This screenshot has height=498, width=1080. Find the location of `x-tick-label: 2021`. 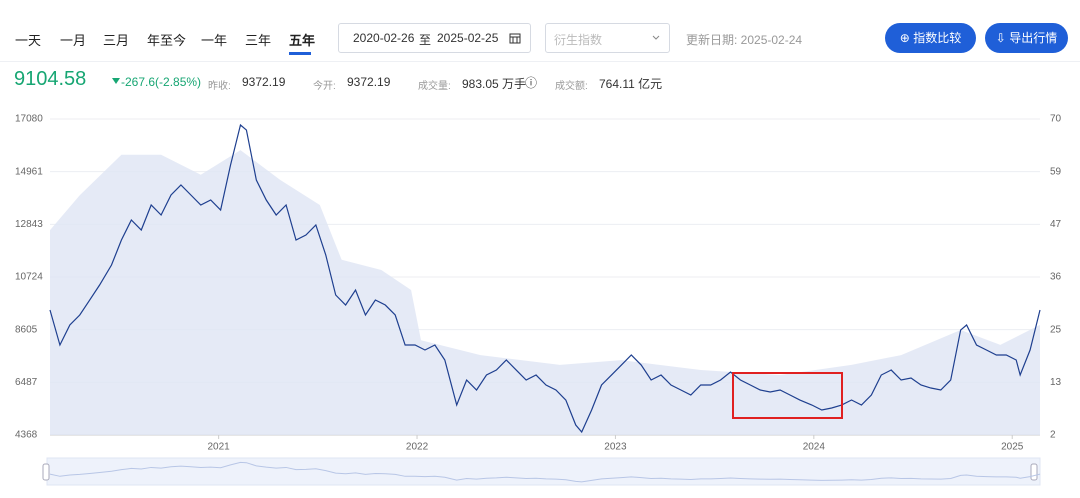

x-tick-label: 2021 is located at coordinates (219, 447).